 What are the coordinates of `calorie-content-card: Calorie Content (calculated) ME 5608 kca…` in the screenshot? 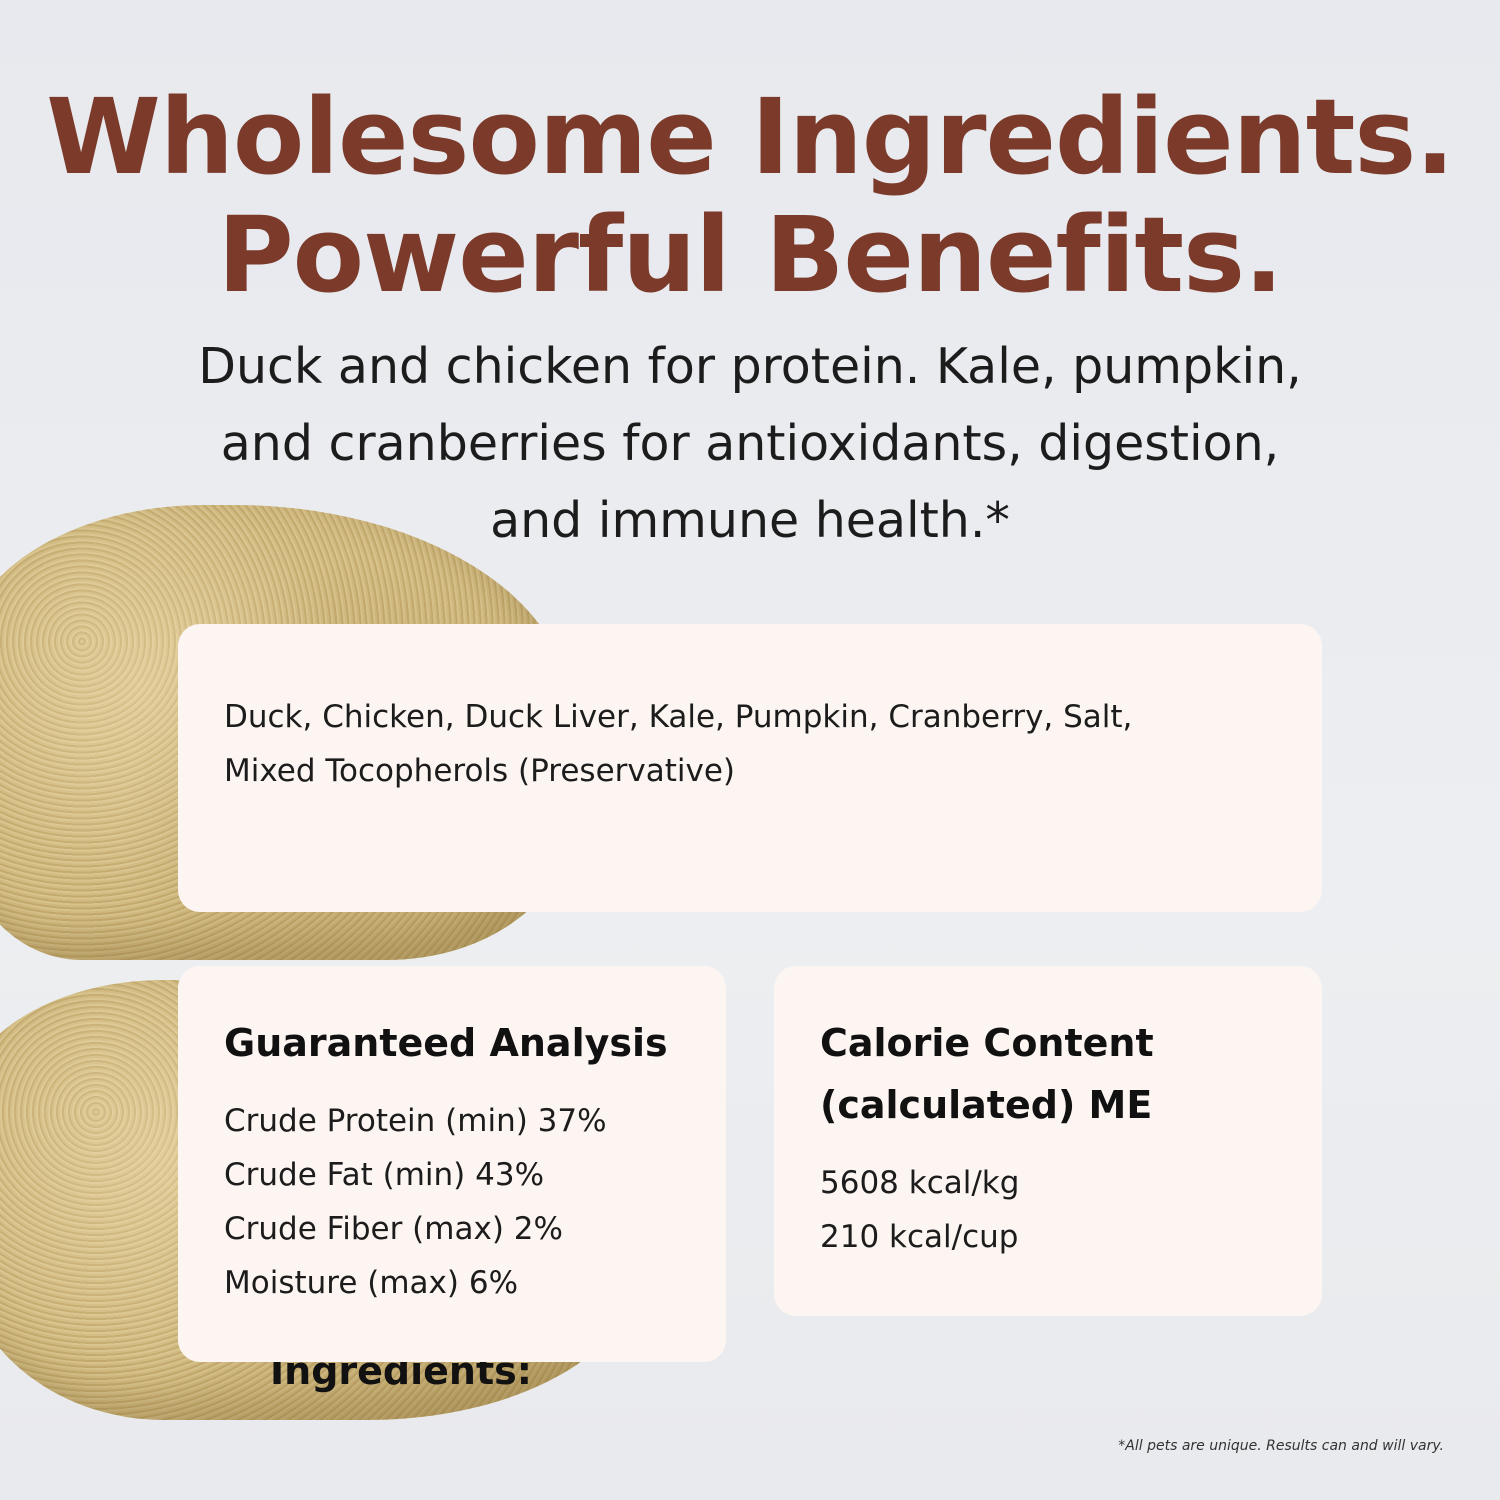 It's located at (1048, 1141).